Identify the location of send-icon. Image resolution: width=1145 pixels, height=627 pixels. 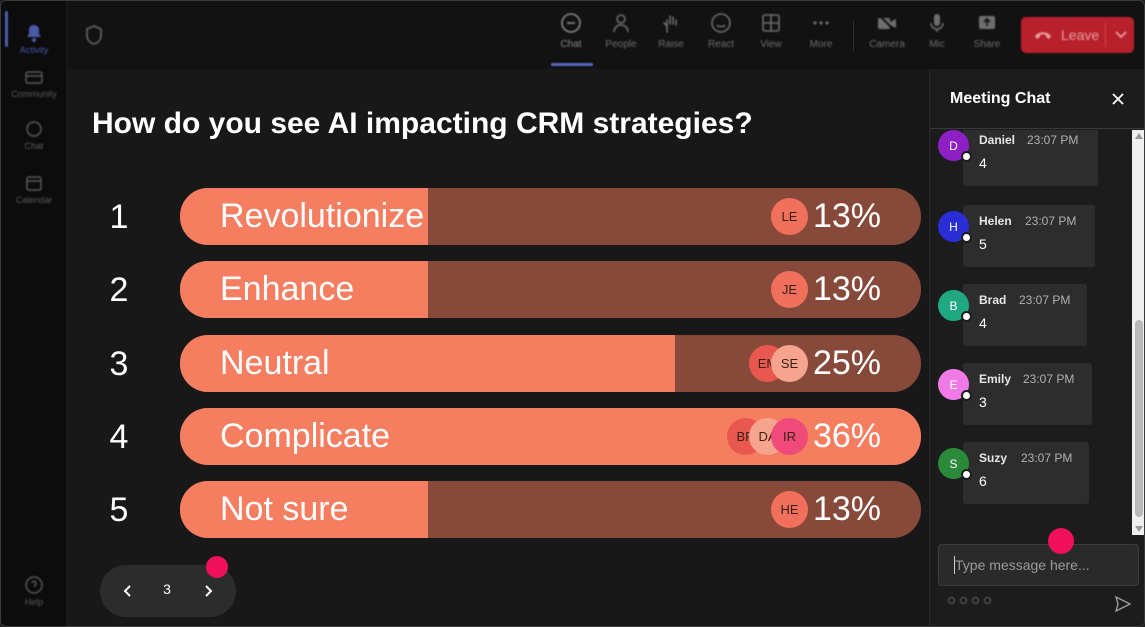
(1123, 604).